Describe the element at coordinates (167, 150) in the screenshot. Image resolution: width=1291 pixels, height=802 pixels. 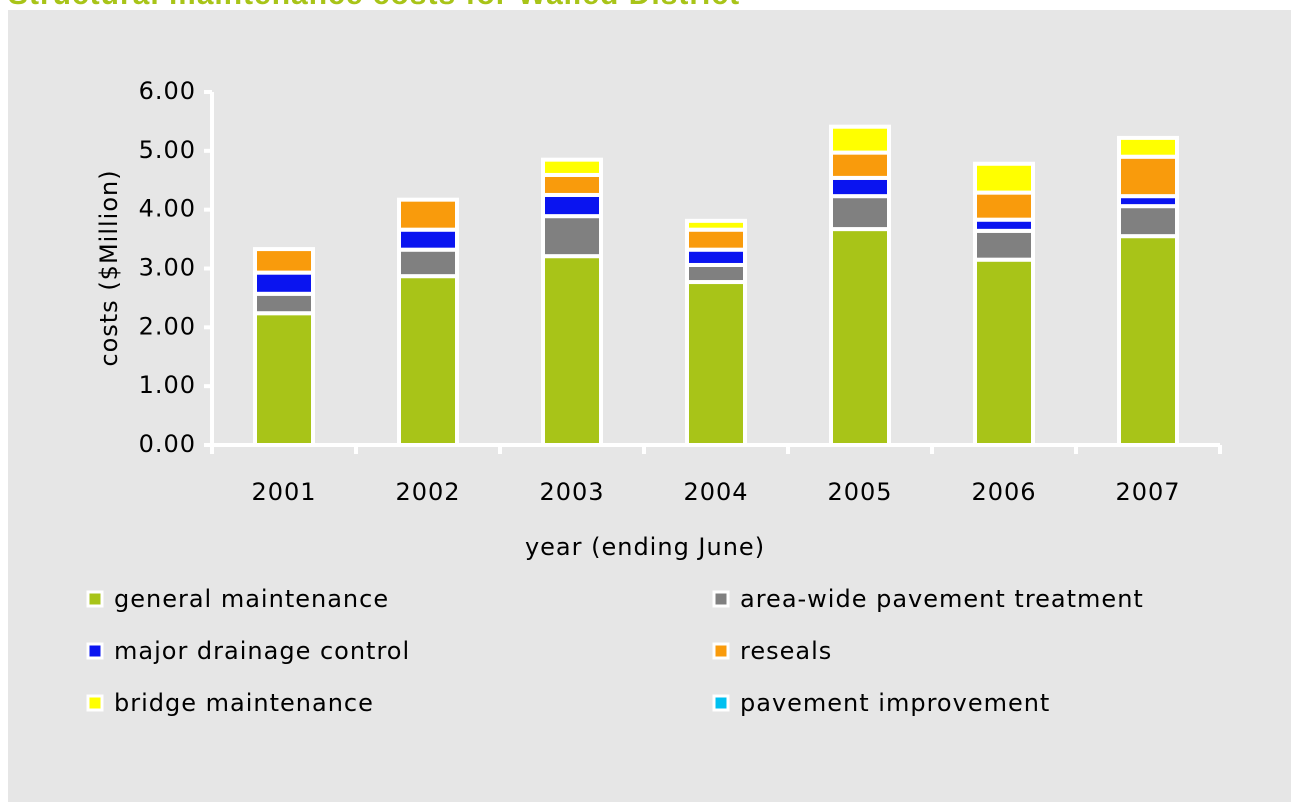
I see `y-tick-label: 5.00` at that location.